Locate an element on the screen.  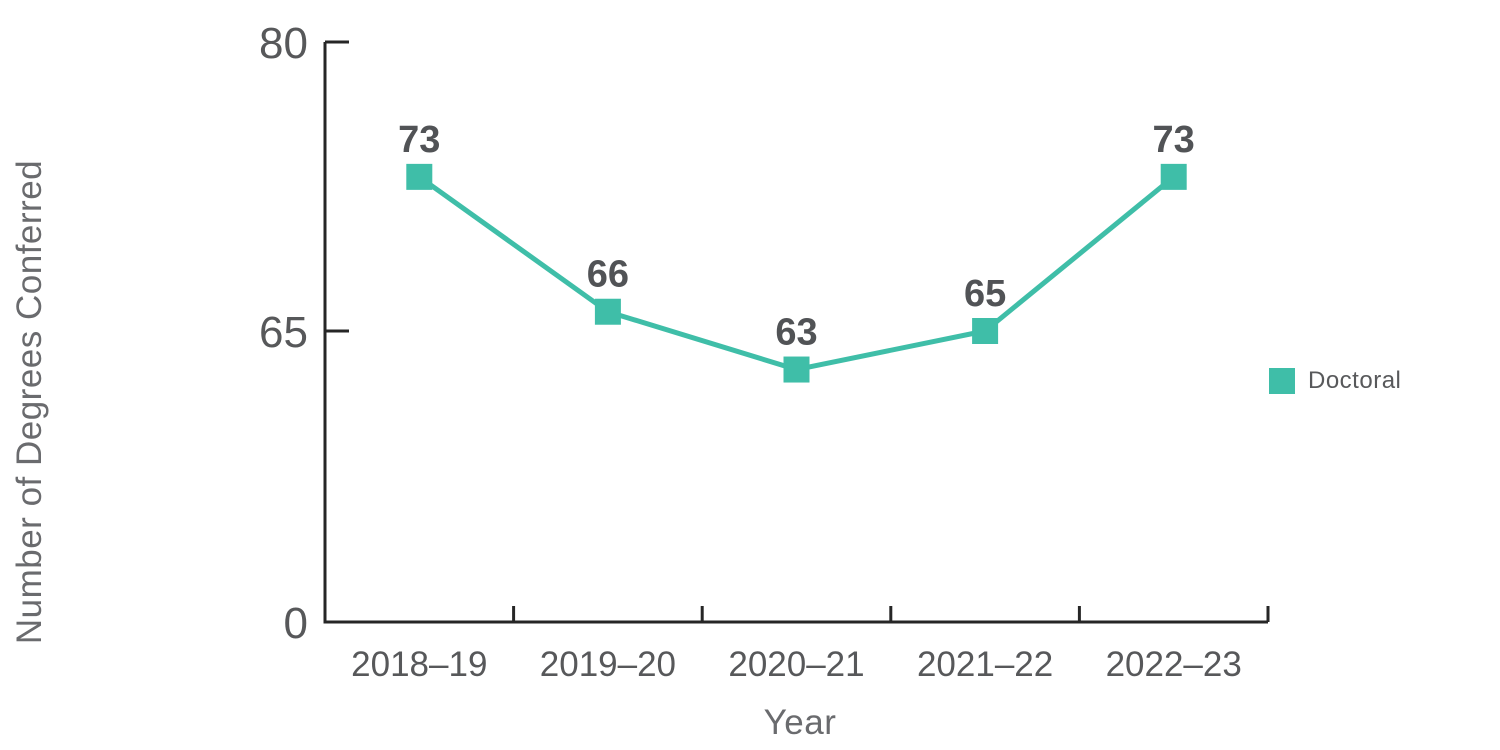
value-label: 66 is located at coordinates (608, 275).